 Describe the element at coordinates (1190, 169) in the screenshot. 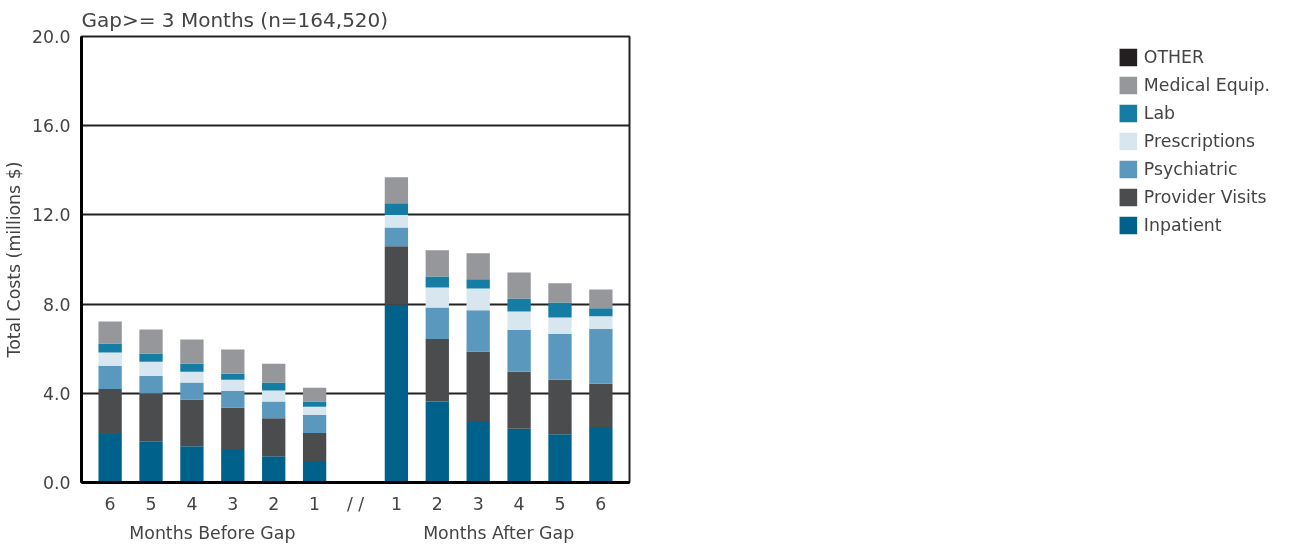

I see `legend-label: Psychiatric` at that location.